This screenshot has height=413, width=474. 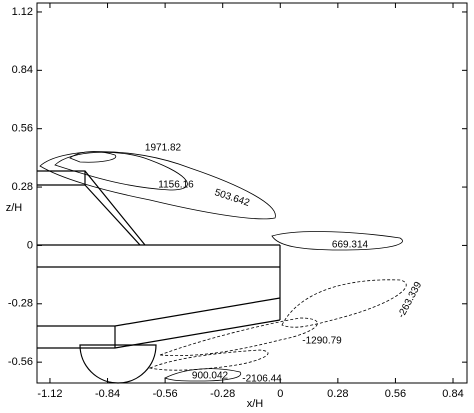 What do you see at coordinates (20, 362) in the screenshot?
I see `y-tick-label: -0.56` at bounding box center [20, 362].